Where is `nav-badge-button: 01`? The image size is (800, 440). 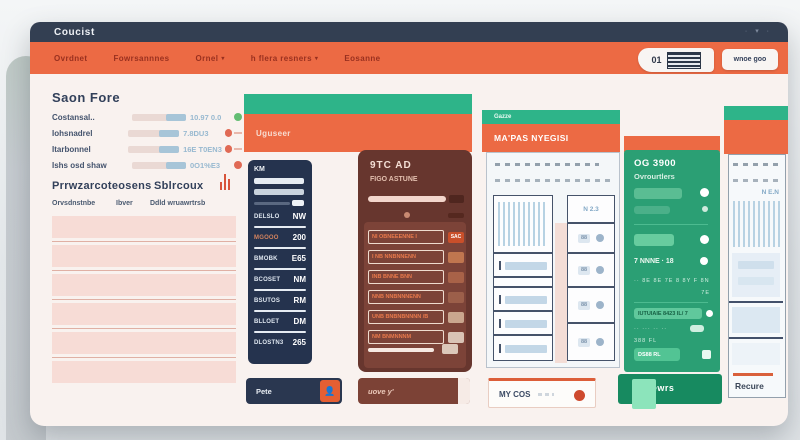 nav-badge-button: 01 is located at coordinates (676, 60).